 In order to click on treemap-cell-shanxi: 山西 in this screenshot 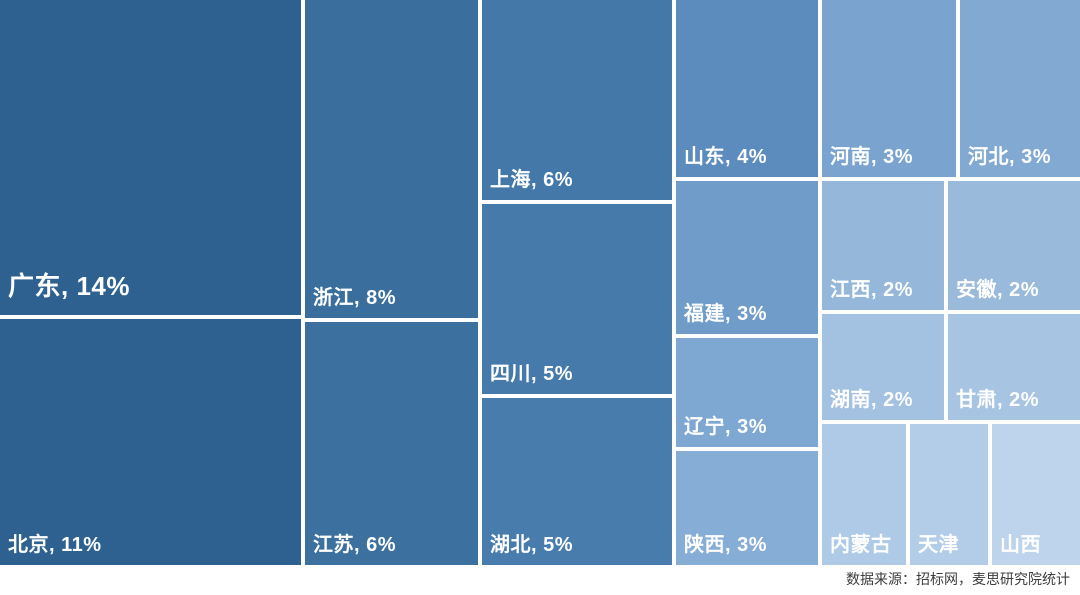, I will do `click(1036, 494)`.